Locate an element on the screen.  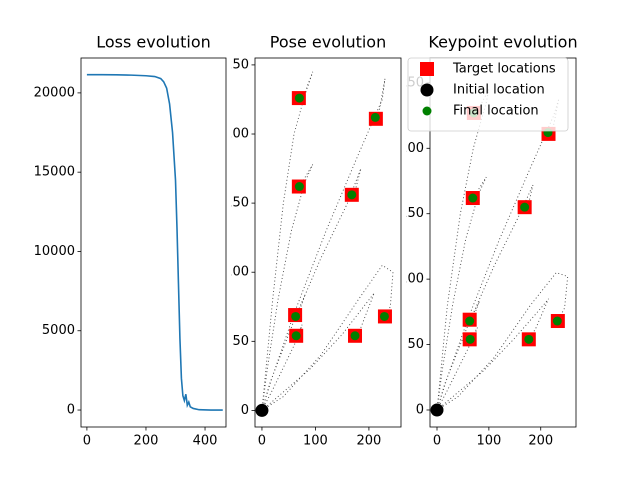
y-tick-label: 5000 is located at coordinates (58, 330).